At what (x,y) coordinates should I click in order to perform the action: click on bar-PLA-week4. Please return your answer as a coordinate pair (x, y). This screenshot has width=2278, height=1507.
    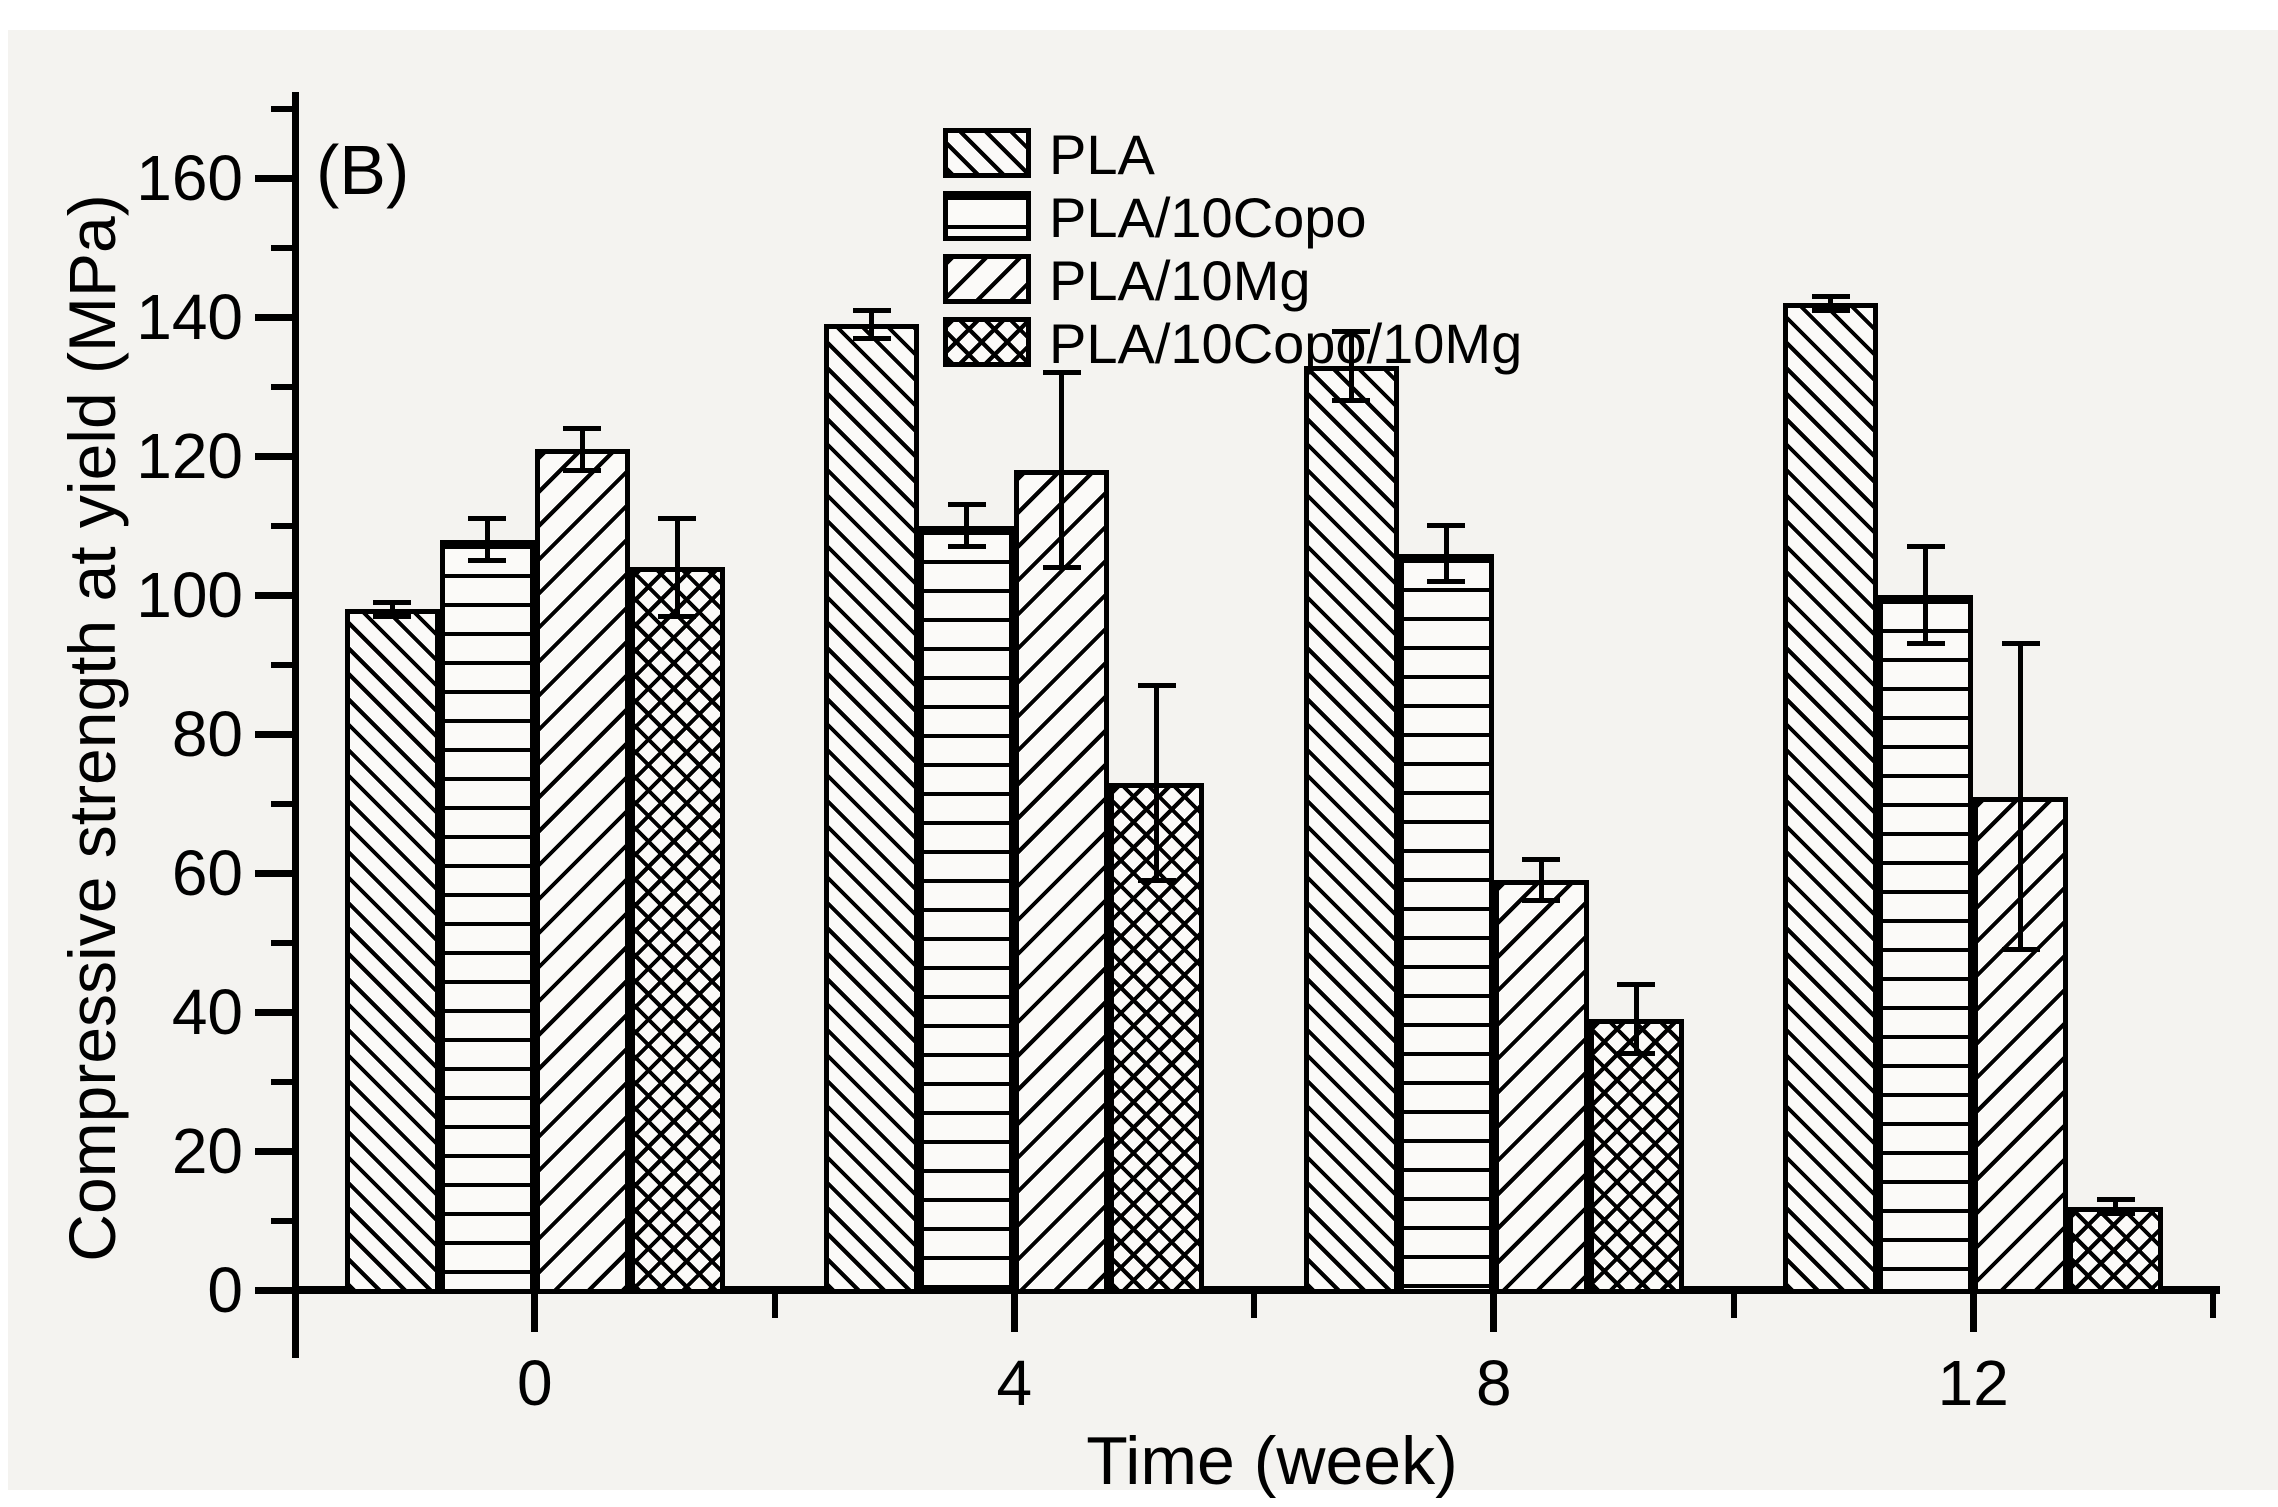
    Looking at the image, I should click on (872, 809).